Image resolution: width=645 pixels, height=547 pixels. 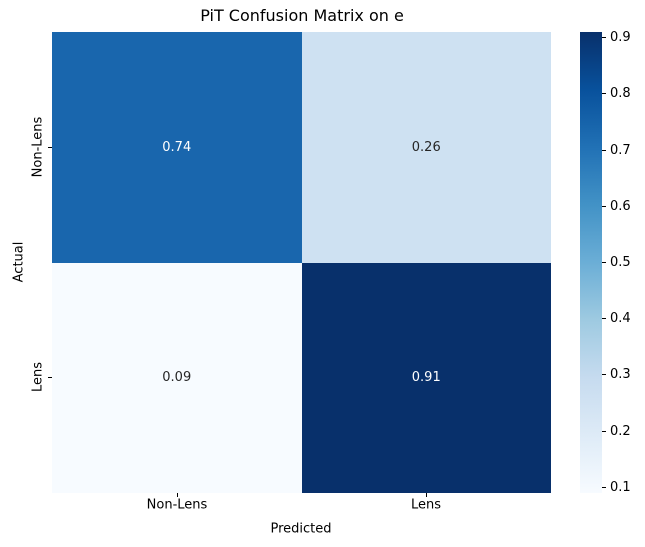 I want to click on y-tick-label-nonlens: Non-Lens, so click(x=38, y=147).